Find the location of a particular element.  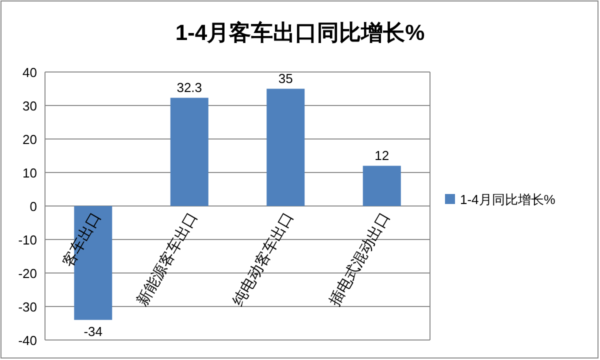

y-tick-label: 40 is located at coordinates (29, 72).